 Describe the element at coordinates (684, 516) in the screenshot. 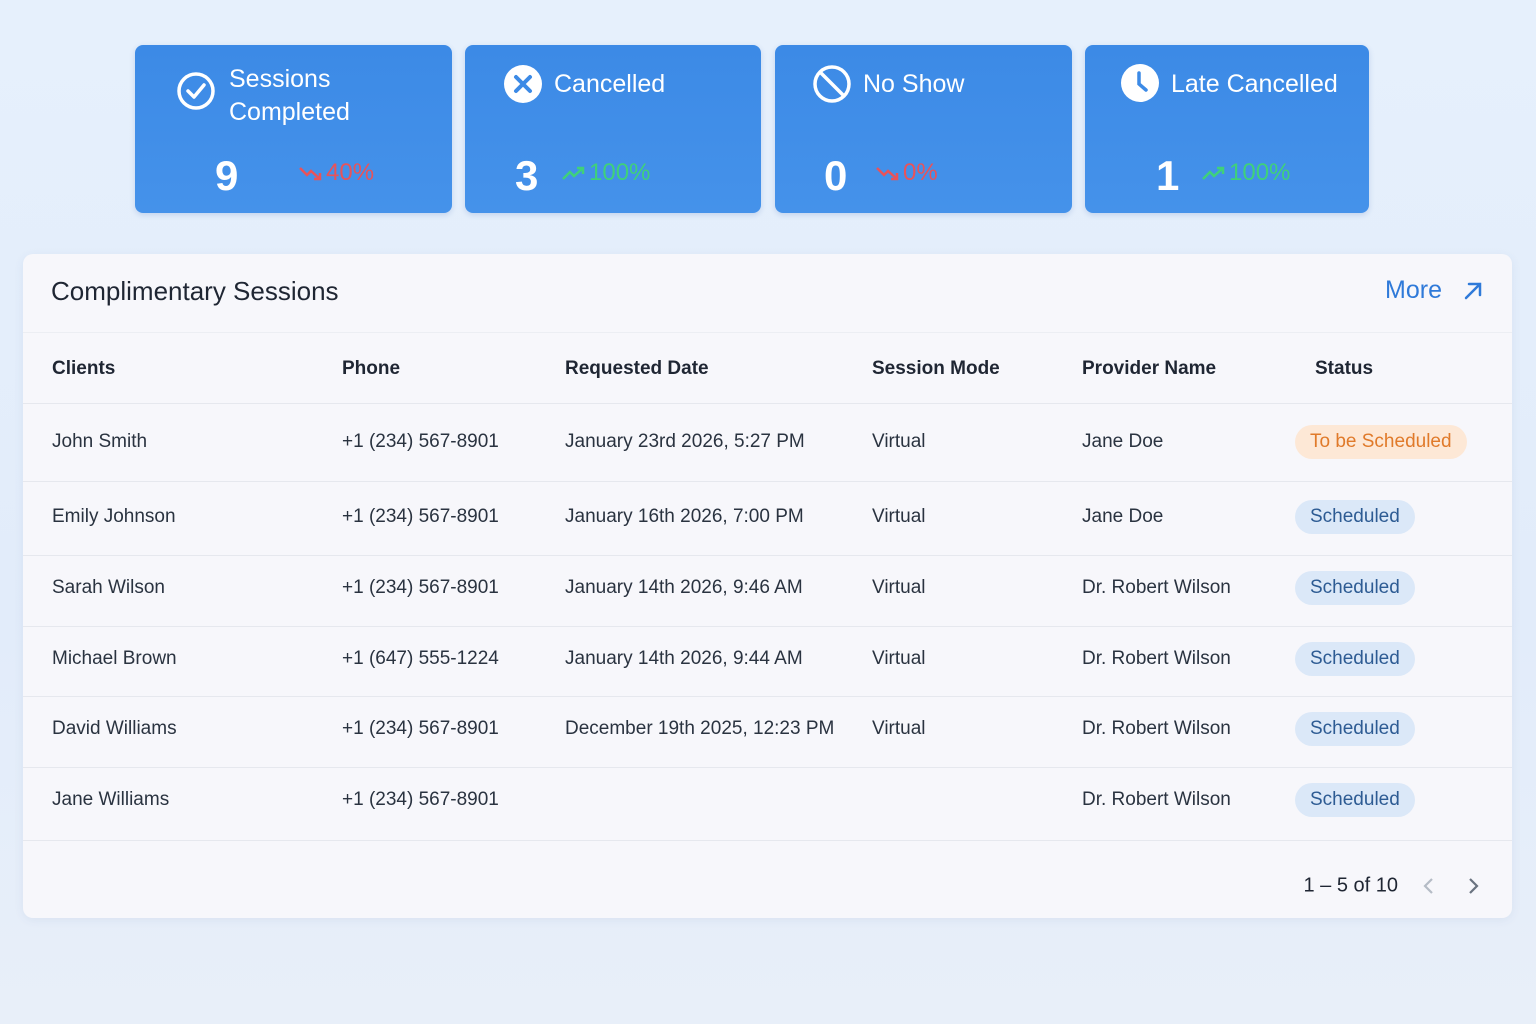

I see `table-cell: January 16th 2026, 7:00 PM` at that location.